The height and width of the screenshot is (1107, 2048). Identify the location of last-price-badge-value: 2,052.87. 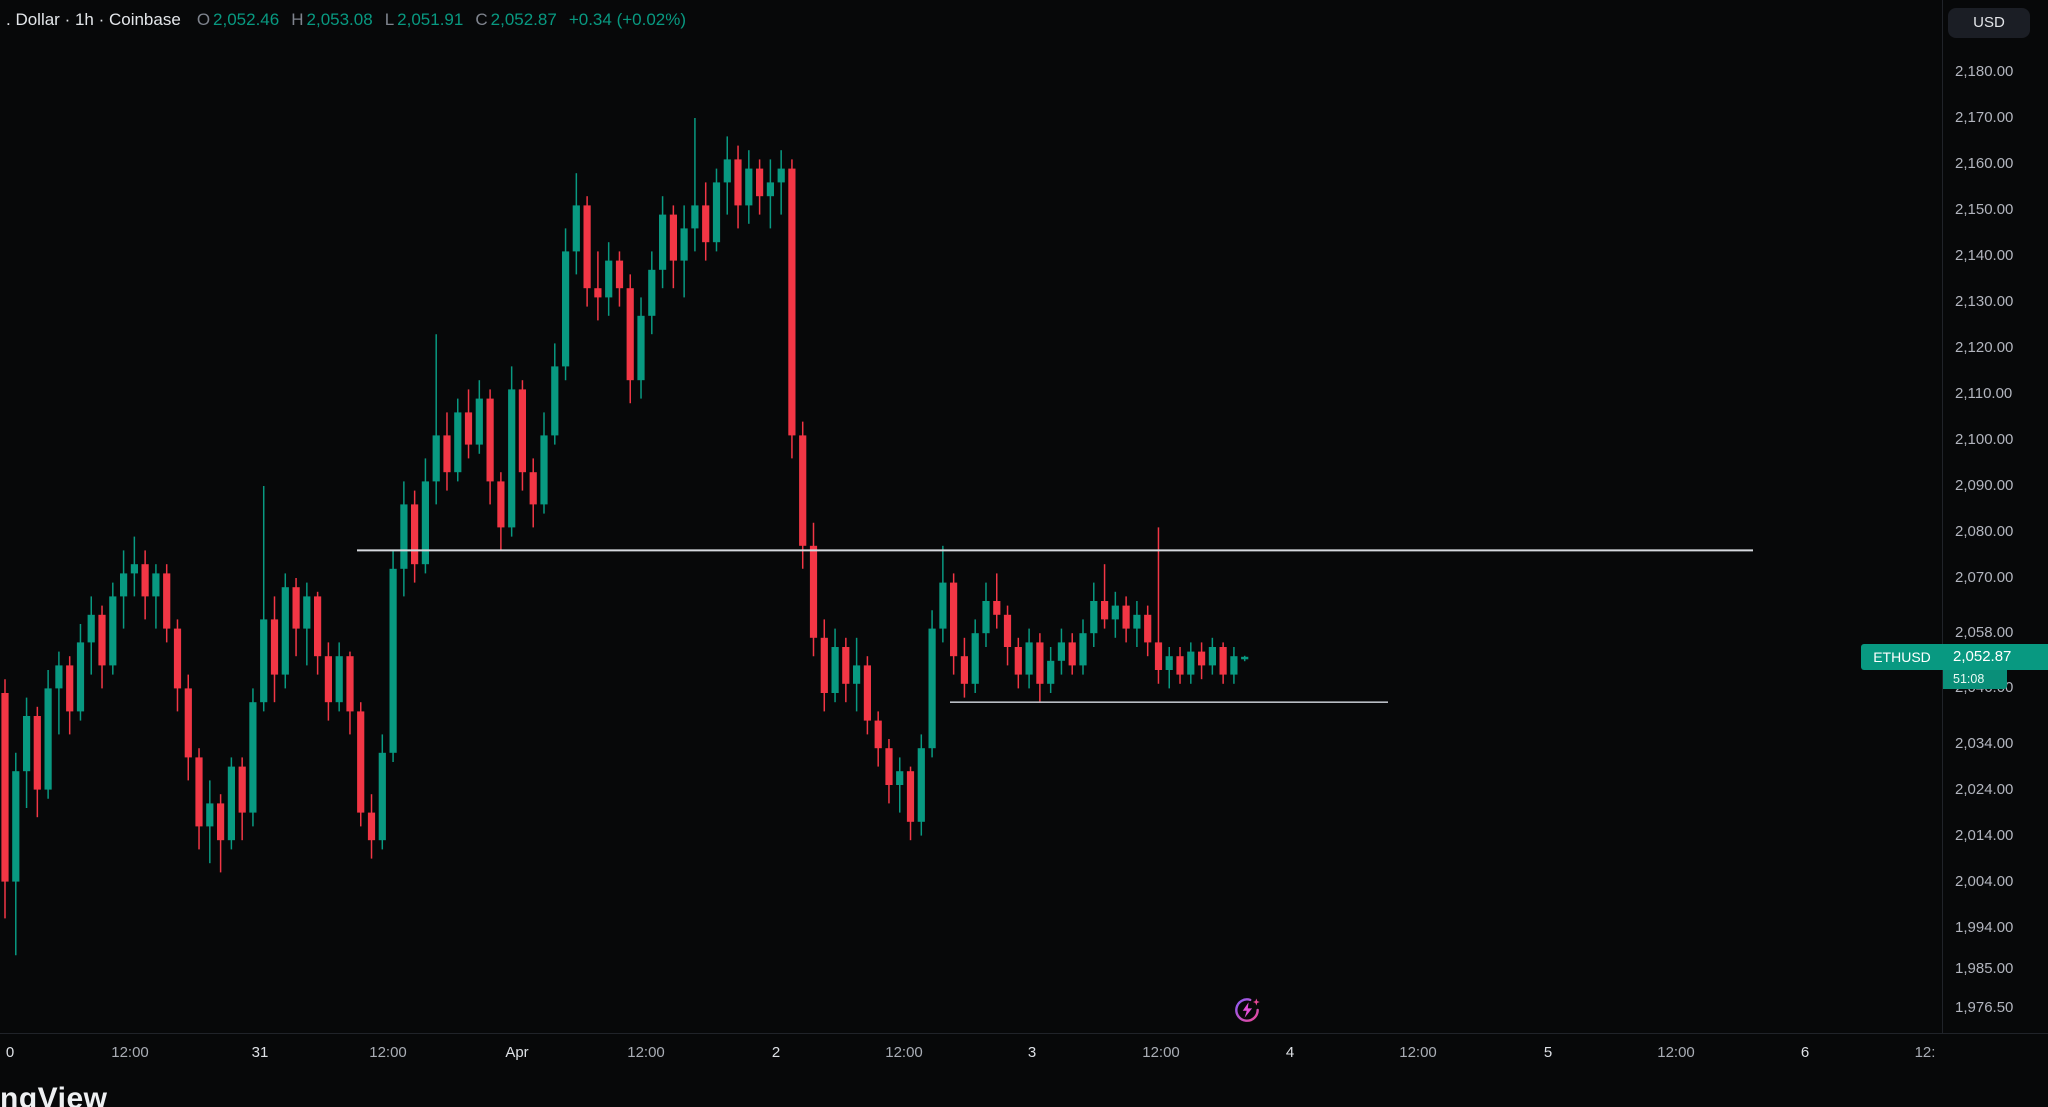
(1995, 657).